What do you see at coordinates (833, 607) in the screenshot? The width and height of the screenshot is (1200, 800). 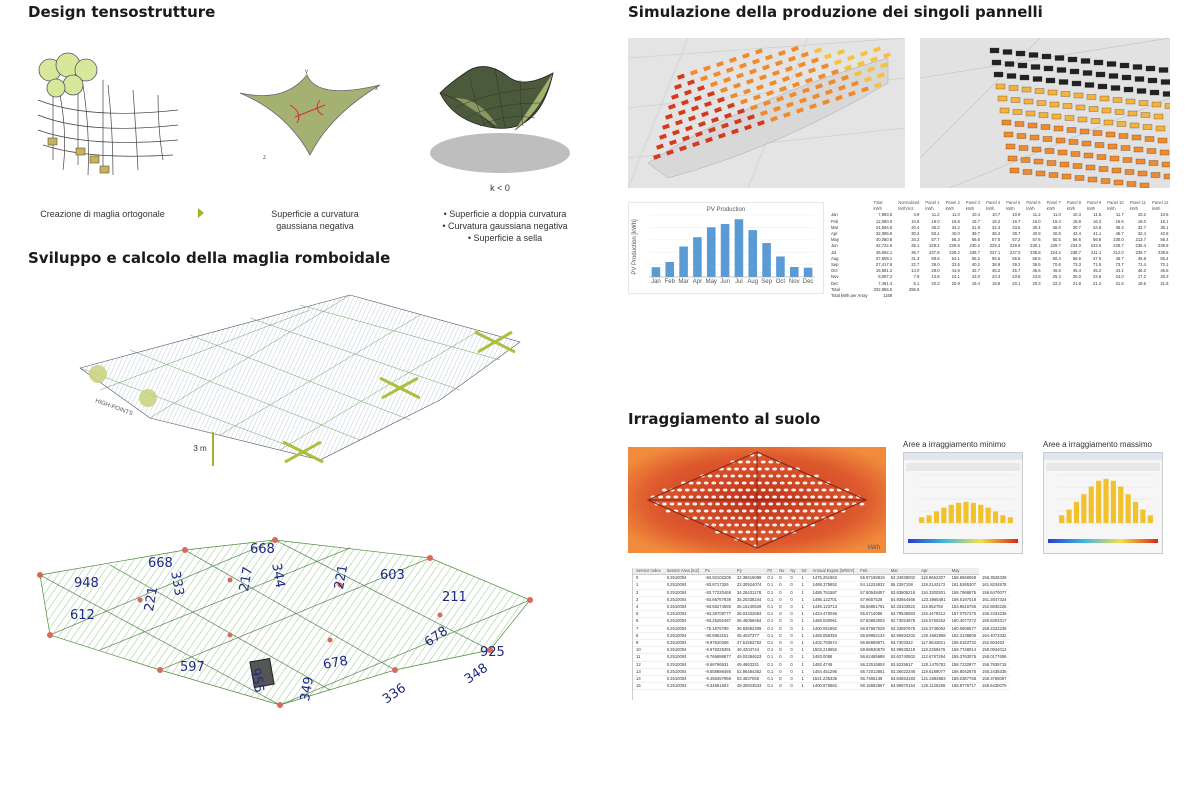 I see `table-cell: 1446.123713` at bounding box center [833, 607].